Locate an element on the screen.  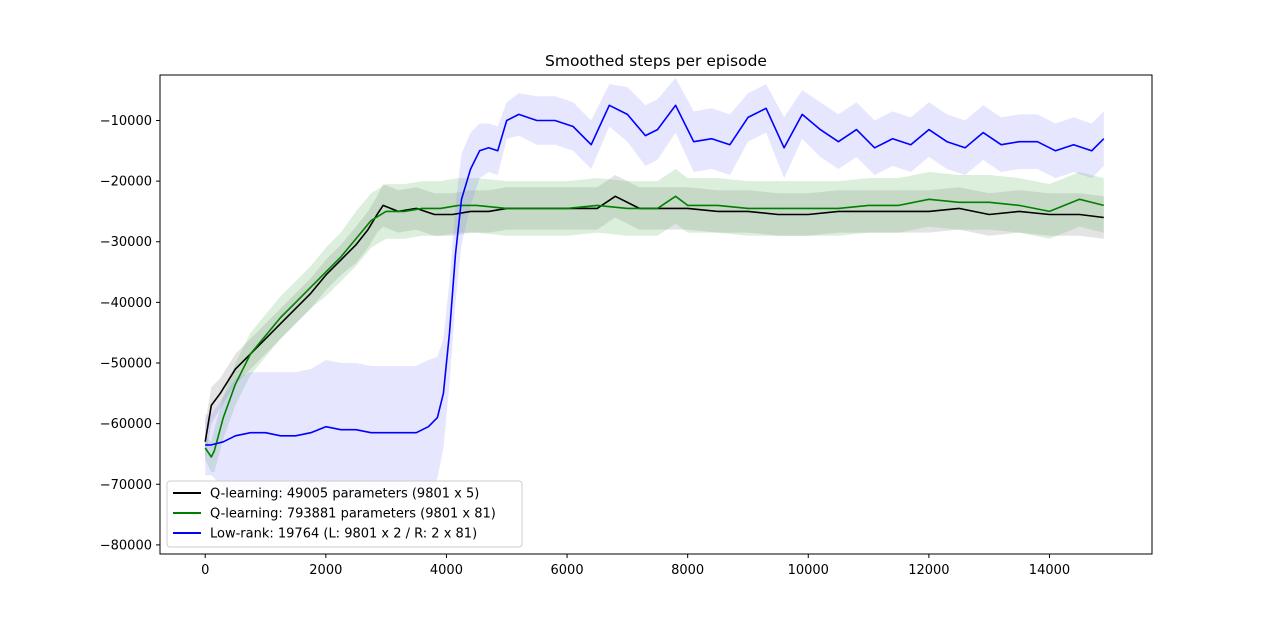
y-tick-label: −60000 is located at coordinates (126, 424).